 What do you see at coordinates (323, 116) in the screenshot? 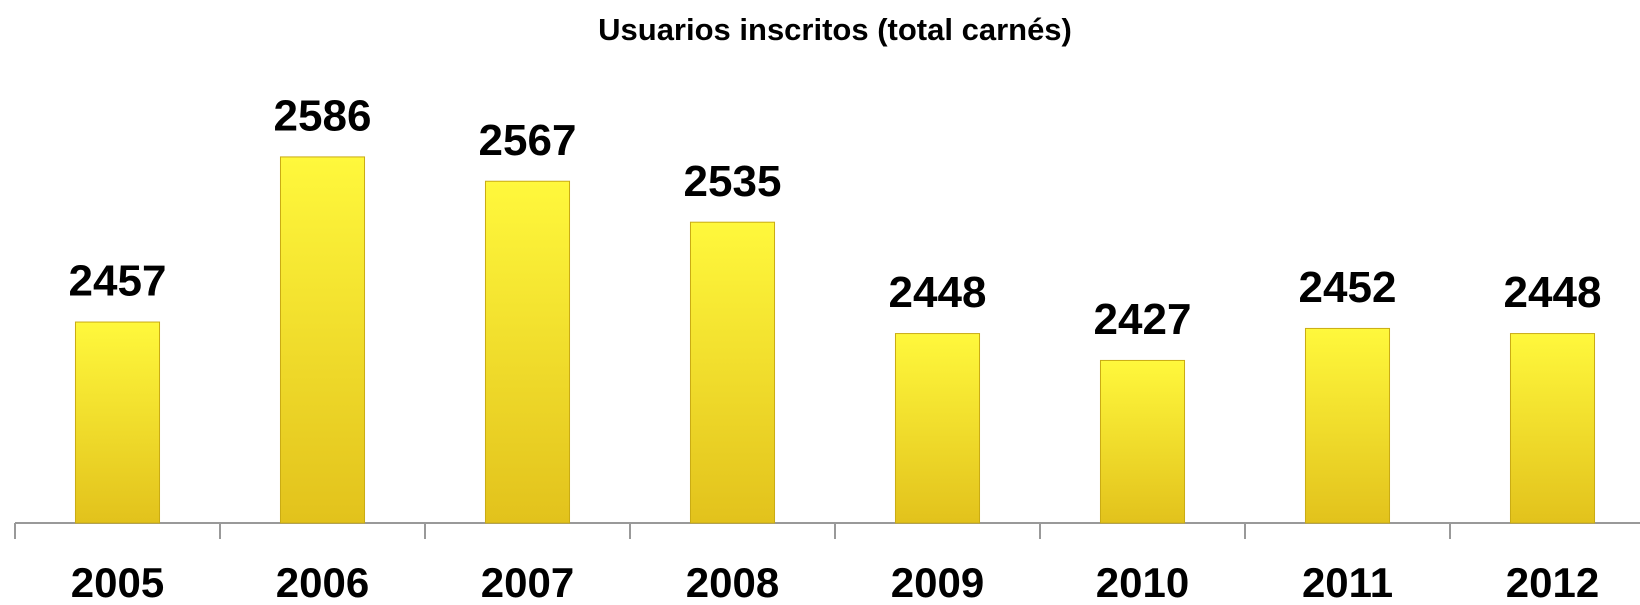
I see `data-label: 2586` at bounding box center [323, 116].